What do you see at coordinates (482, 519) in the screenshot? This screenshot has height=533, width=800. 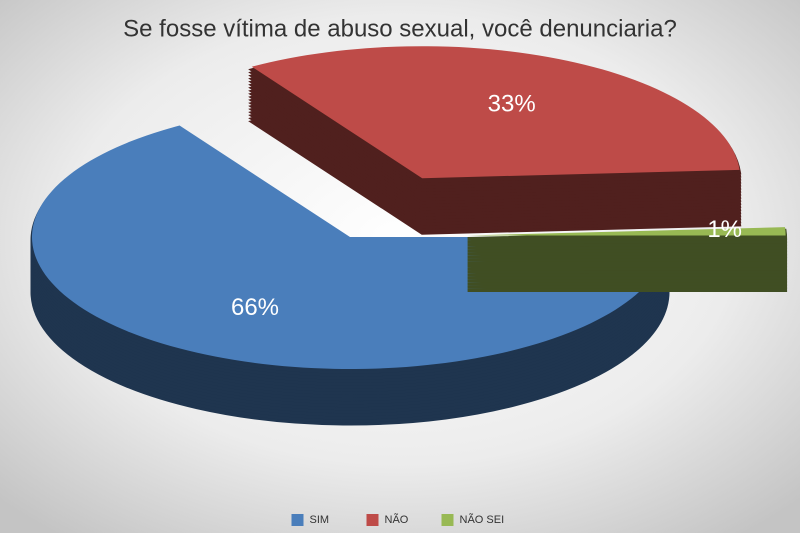 I see `legend-label: NÃO SEI` at bounding box center [482, 519].